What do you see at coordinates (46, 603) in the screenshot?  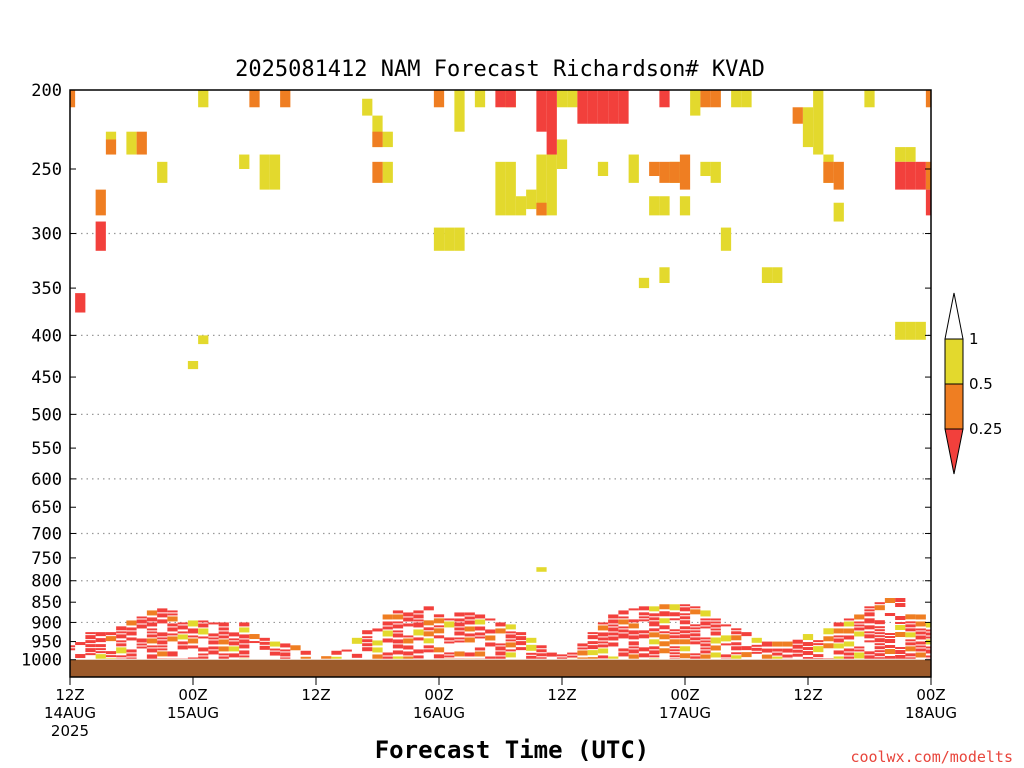 I see `y-tick-label: 850` at bounding box center [46, 603].